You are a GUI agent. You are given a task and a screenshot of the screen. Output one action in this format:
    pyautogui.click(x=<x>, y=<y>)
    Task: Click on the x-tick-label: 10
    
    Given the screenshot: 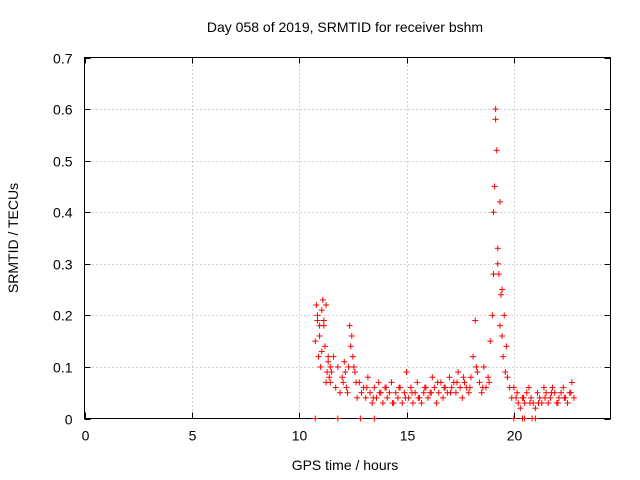 What is the action you would take?
    pyautogui.click(x=300, y=436)
    